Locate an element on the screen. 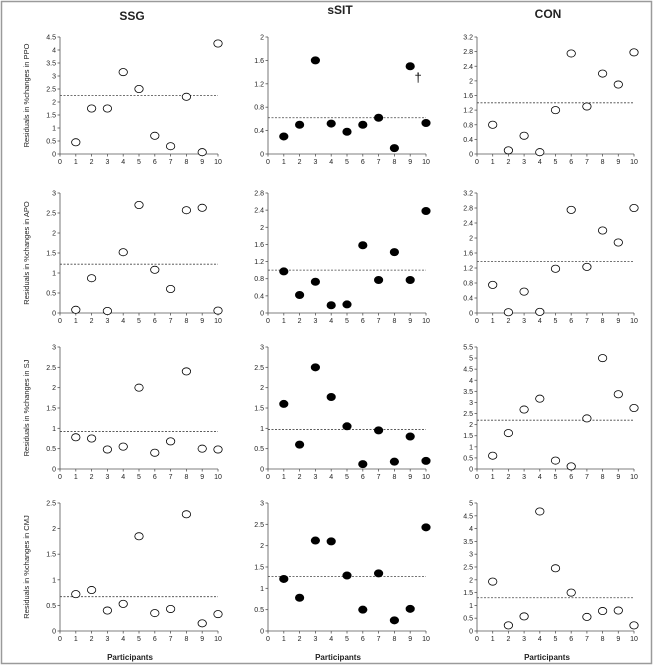 The image size is (653, 670). x-axis-label-ssit: Participants is located at coordinates (338, 657).